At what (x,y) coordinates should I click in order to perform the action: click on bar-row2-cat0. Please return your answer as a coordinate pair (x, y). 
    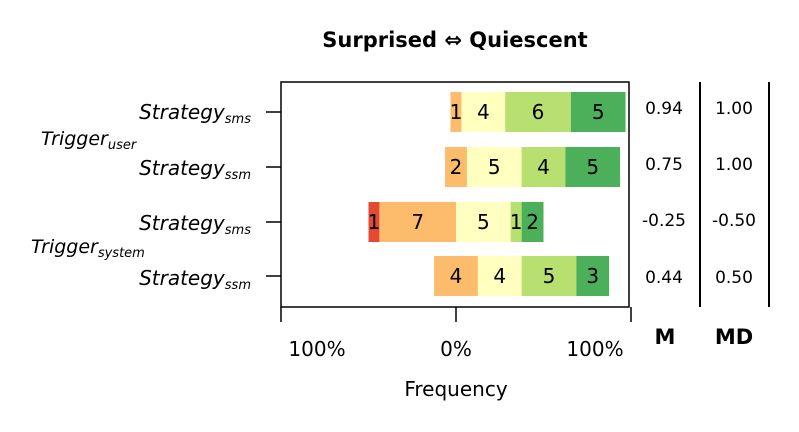
    Looking at the image, I should click on (374, 222).